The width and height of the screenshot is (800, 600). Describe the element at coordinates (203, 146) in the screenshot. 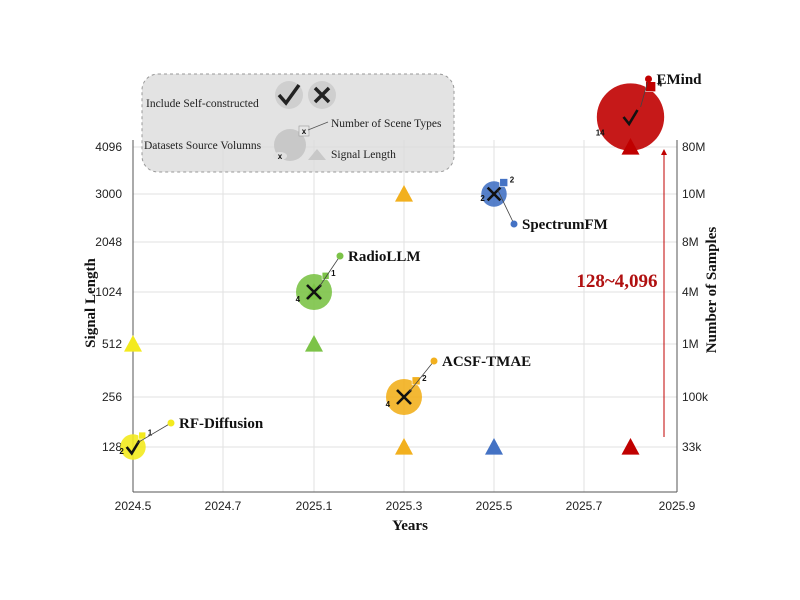

I see `legend-label-source-volumes: Datasets Source Volumns` at that location.